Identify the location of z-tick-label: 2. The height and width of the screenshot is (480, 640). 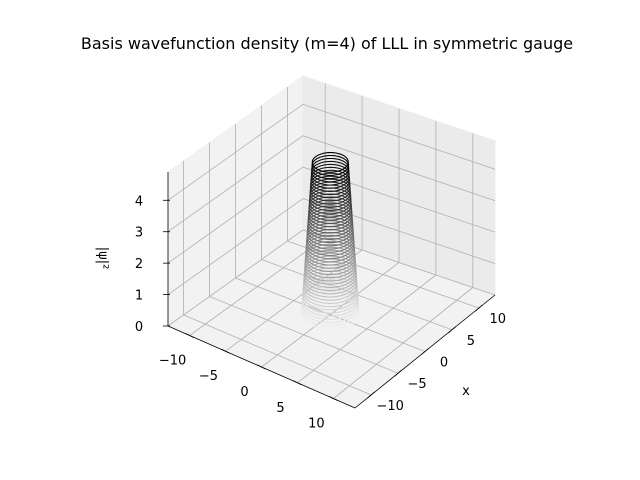
(139, 264).